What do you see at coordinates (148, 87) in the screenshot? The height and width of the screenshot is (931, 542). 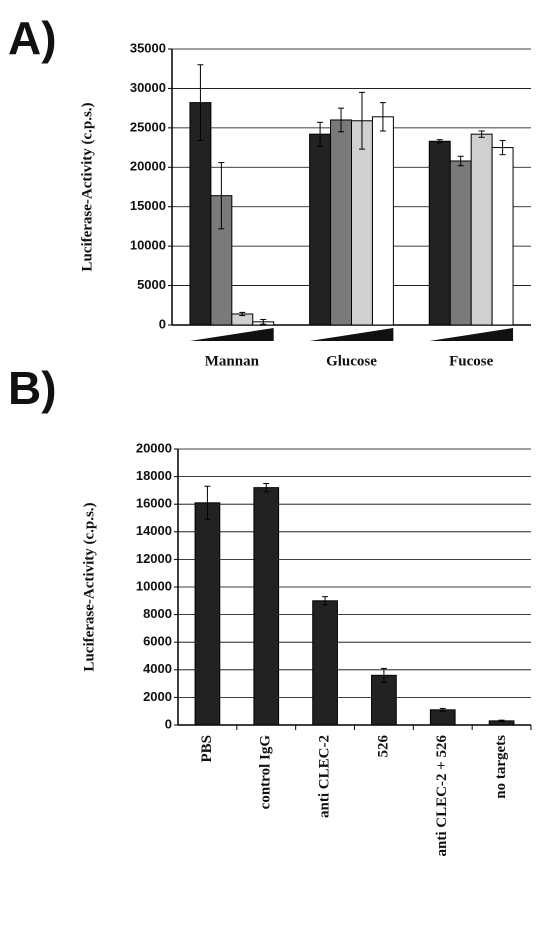 I see `y-tick-label: 30000` at bounding box center [148, 87].